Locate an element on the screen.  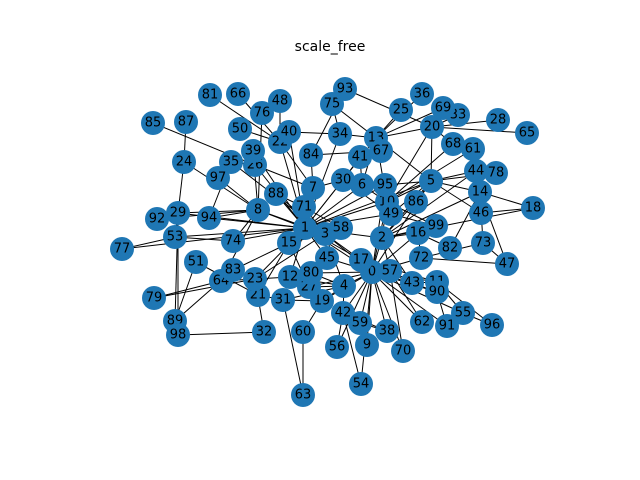
node-66: 66 is located at coordinates (238, 94).